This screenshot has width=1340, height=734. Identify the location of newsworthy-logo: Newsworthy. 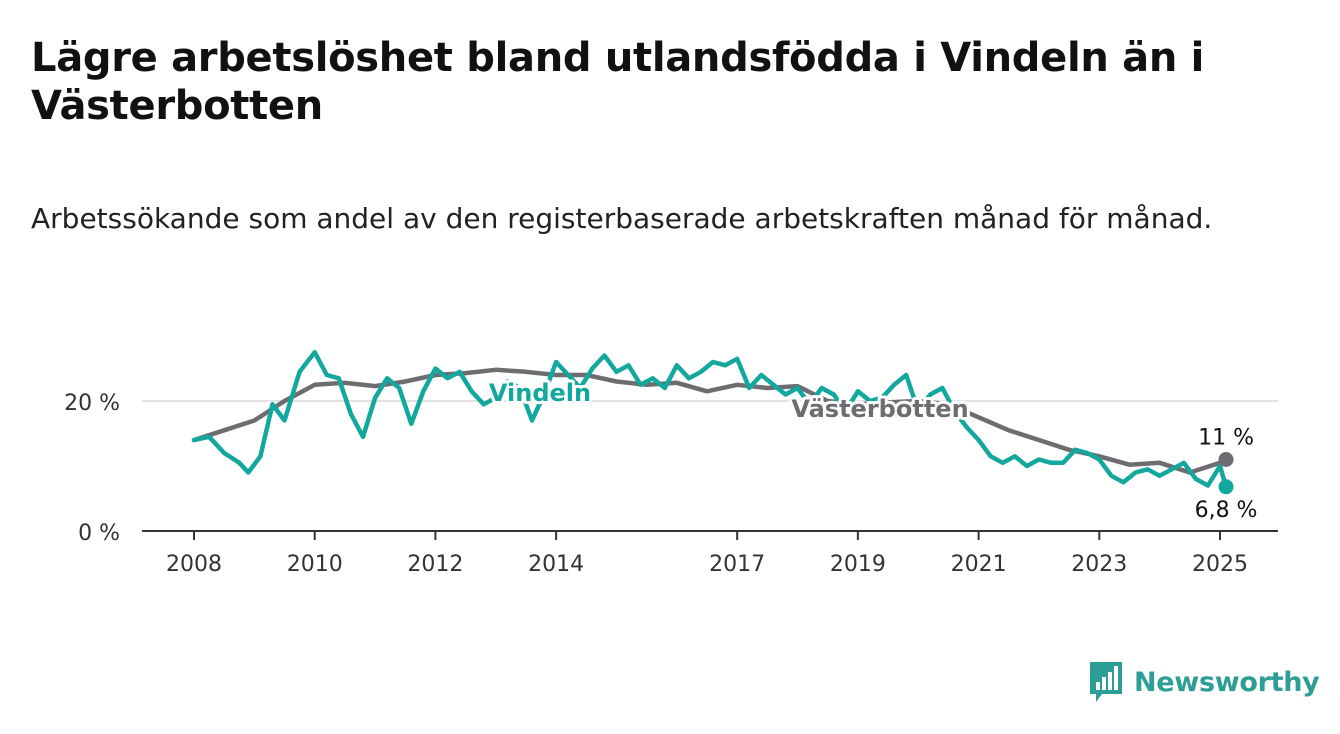
(1204, 682).